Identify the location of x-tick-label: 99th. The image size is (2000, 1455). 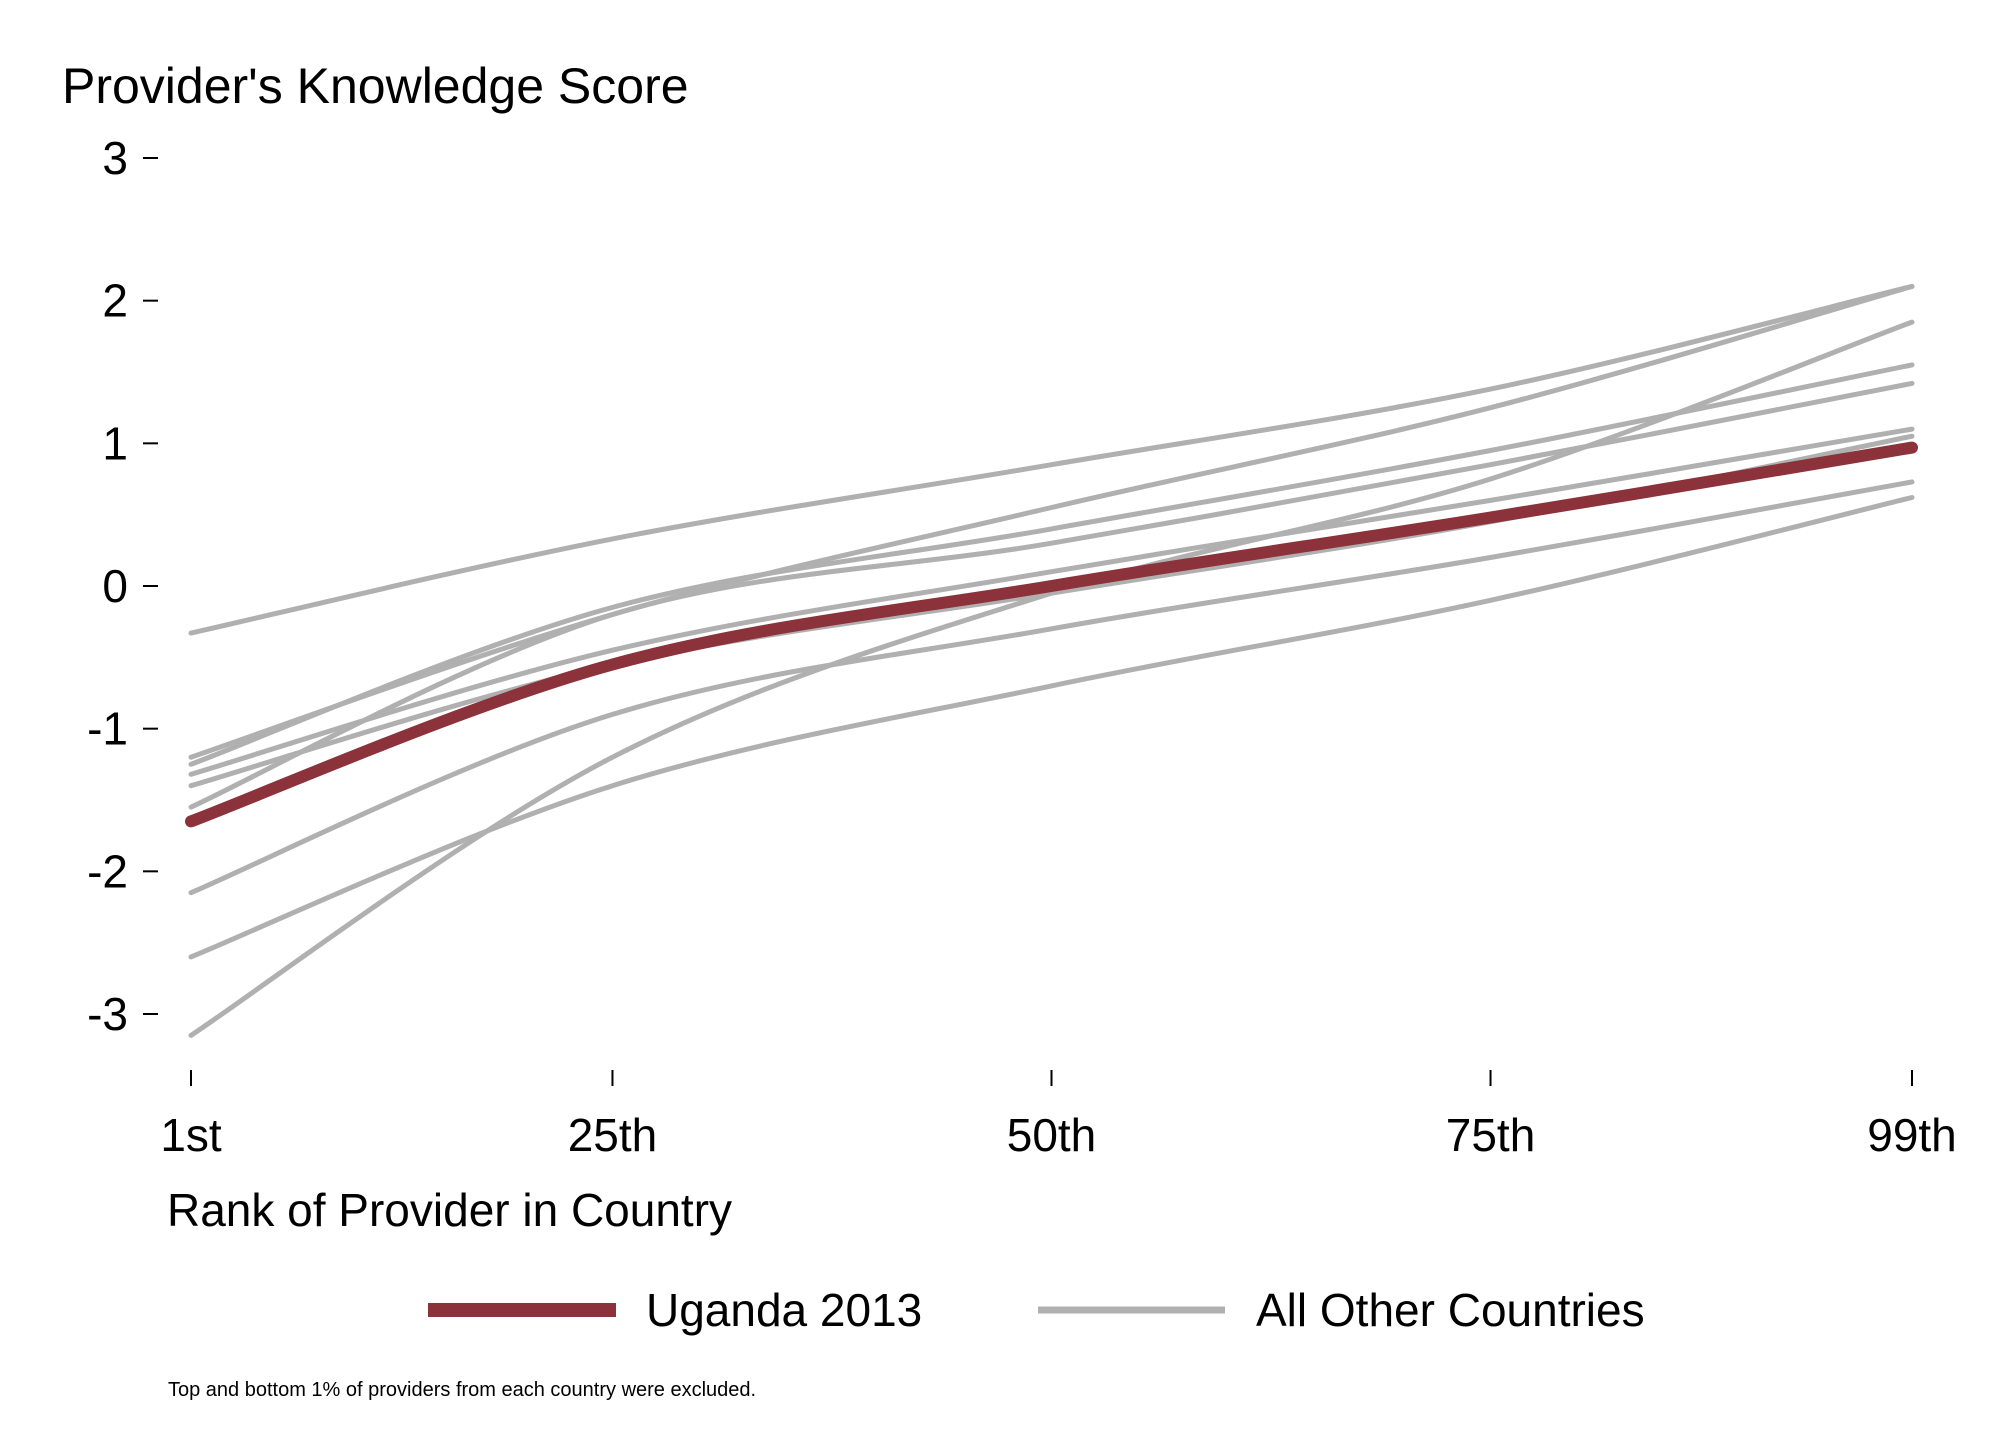
(1912, 1135).